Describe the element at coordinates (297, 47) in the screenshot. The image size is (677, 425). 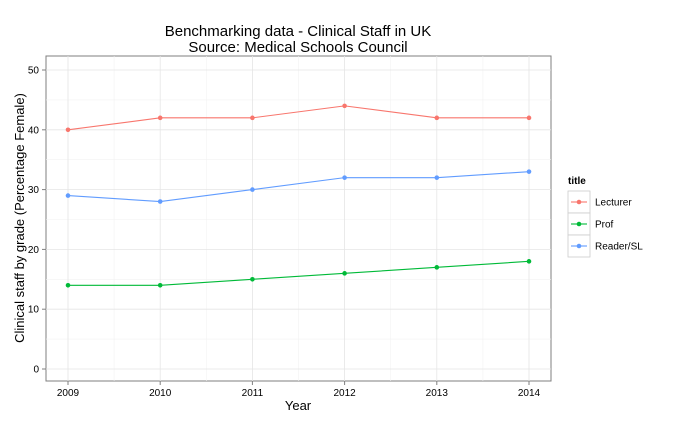
I see `chart-subtitle: Source: Medical Schools Council` at that location.